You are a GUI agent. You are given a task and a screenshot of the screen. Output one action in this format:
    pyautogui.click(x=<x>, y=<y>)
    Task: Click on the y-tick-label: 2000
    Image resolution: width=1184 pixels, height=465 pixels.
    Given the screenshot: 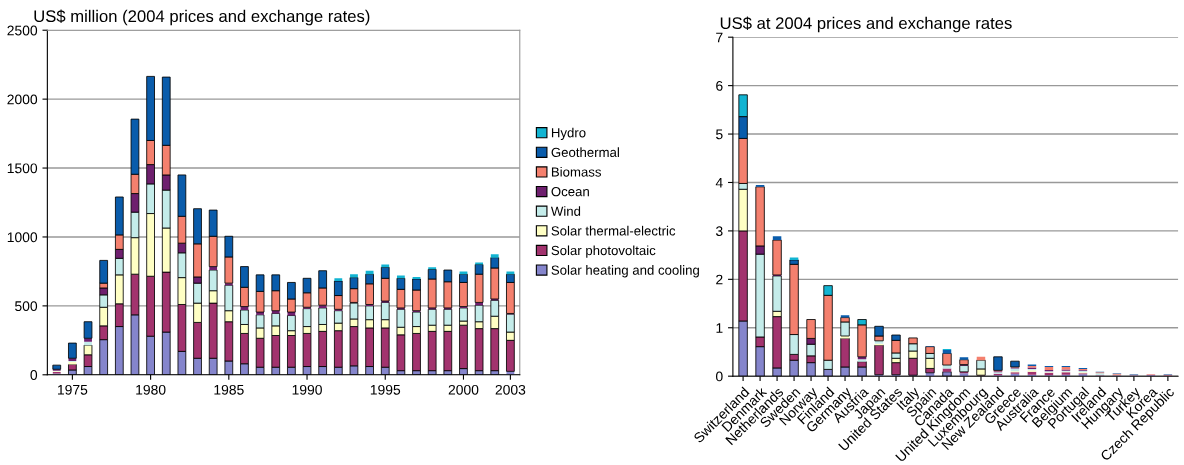 What is the action you would take?
    pyautogui.click(x=22, y=99)
    